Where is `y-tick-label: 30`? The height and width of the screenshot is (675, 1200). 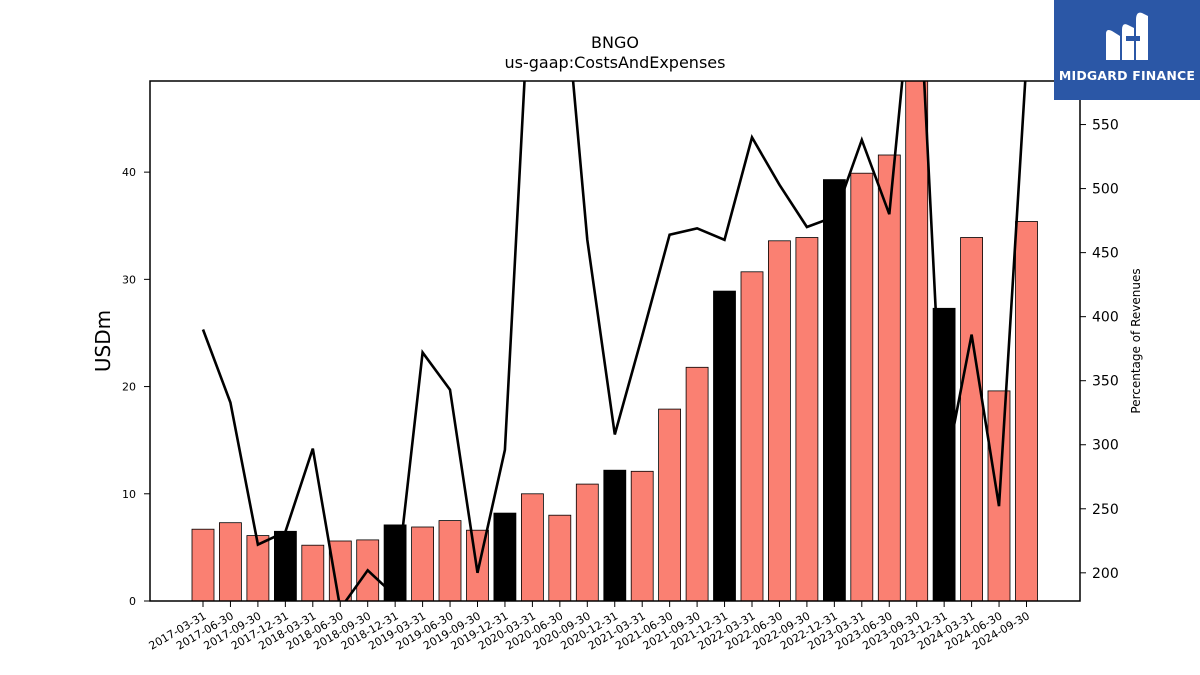 y-tick-label: 30 is located at coordinates (129, 279).